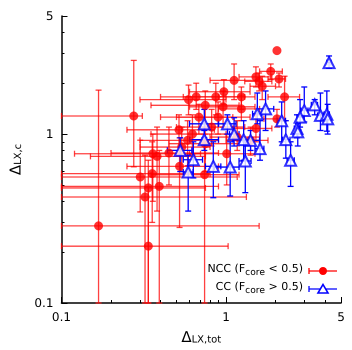 Image resolution: width=352 pixels, height=350 pixels. What do you see at coordinates (255, 271) in the screenshot?
I see `legend-label: NCC (F$_{core}$ < 0.5)` at bounding box center [255, 271].